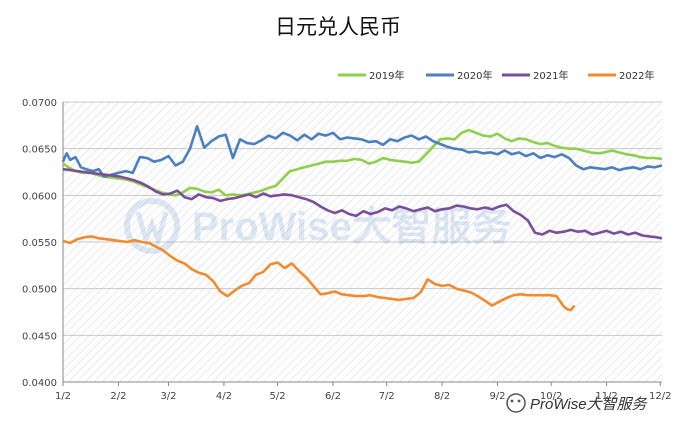  What do you see at coordinates (39, 290) in the screenshot?
I see `y-tick-label: 0.0500` at bounding box center [39, 290].